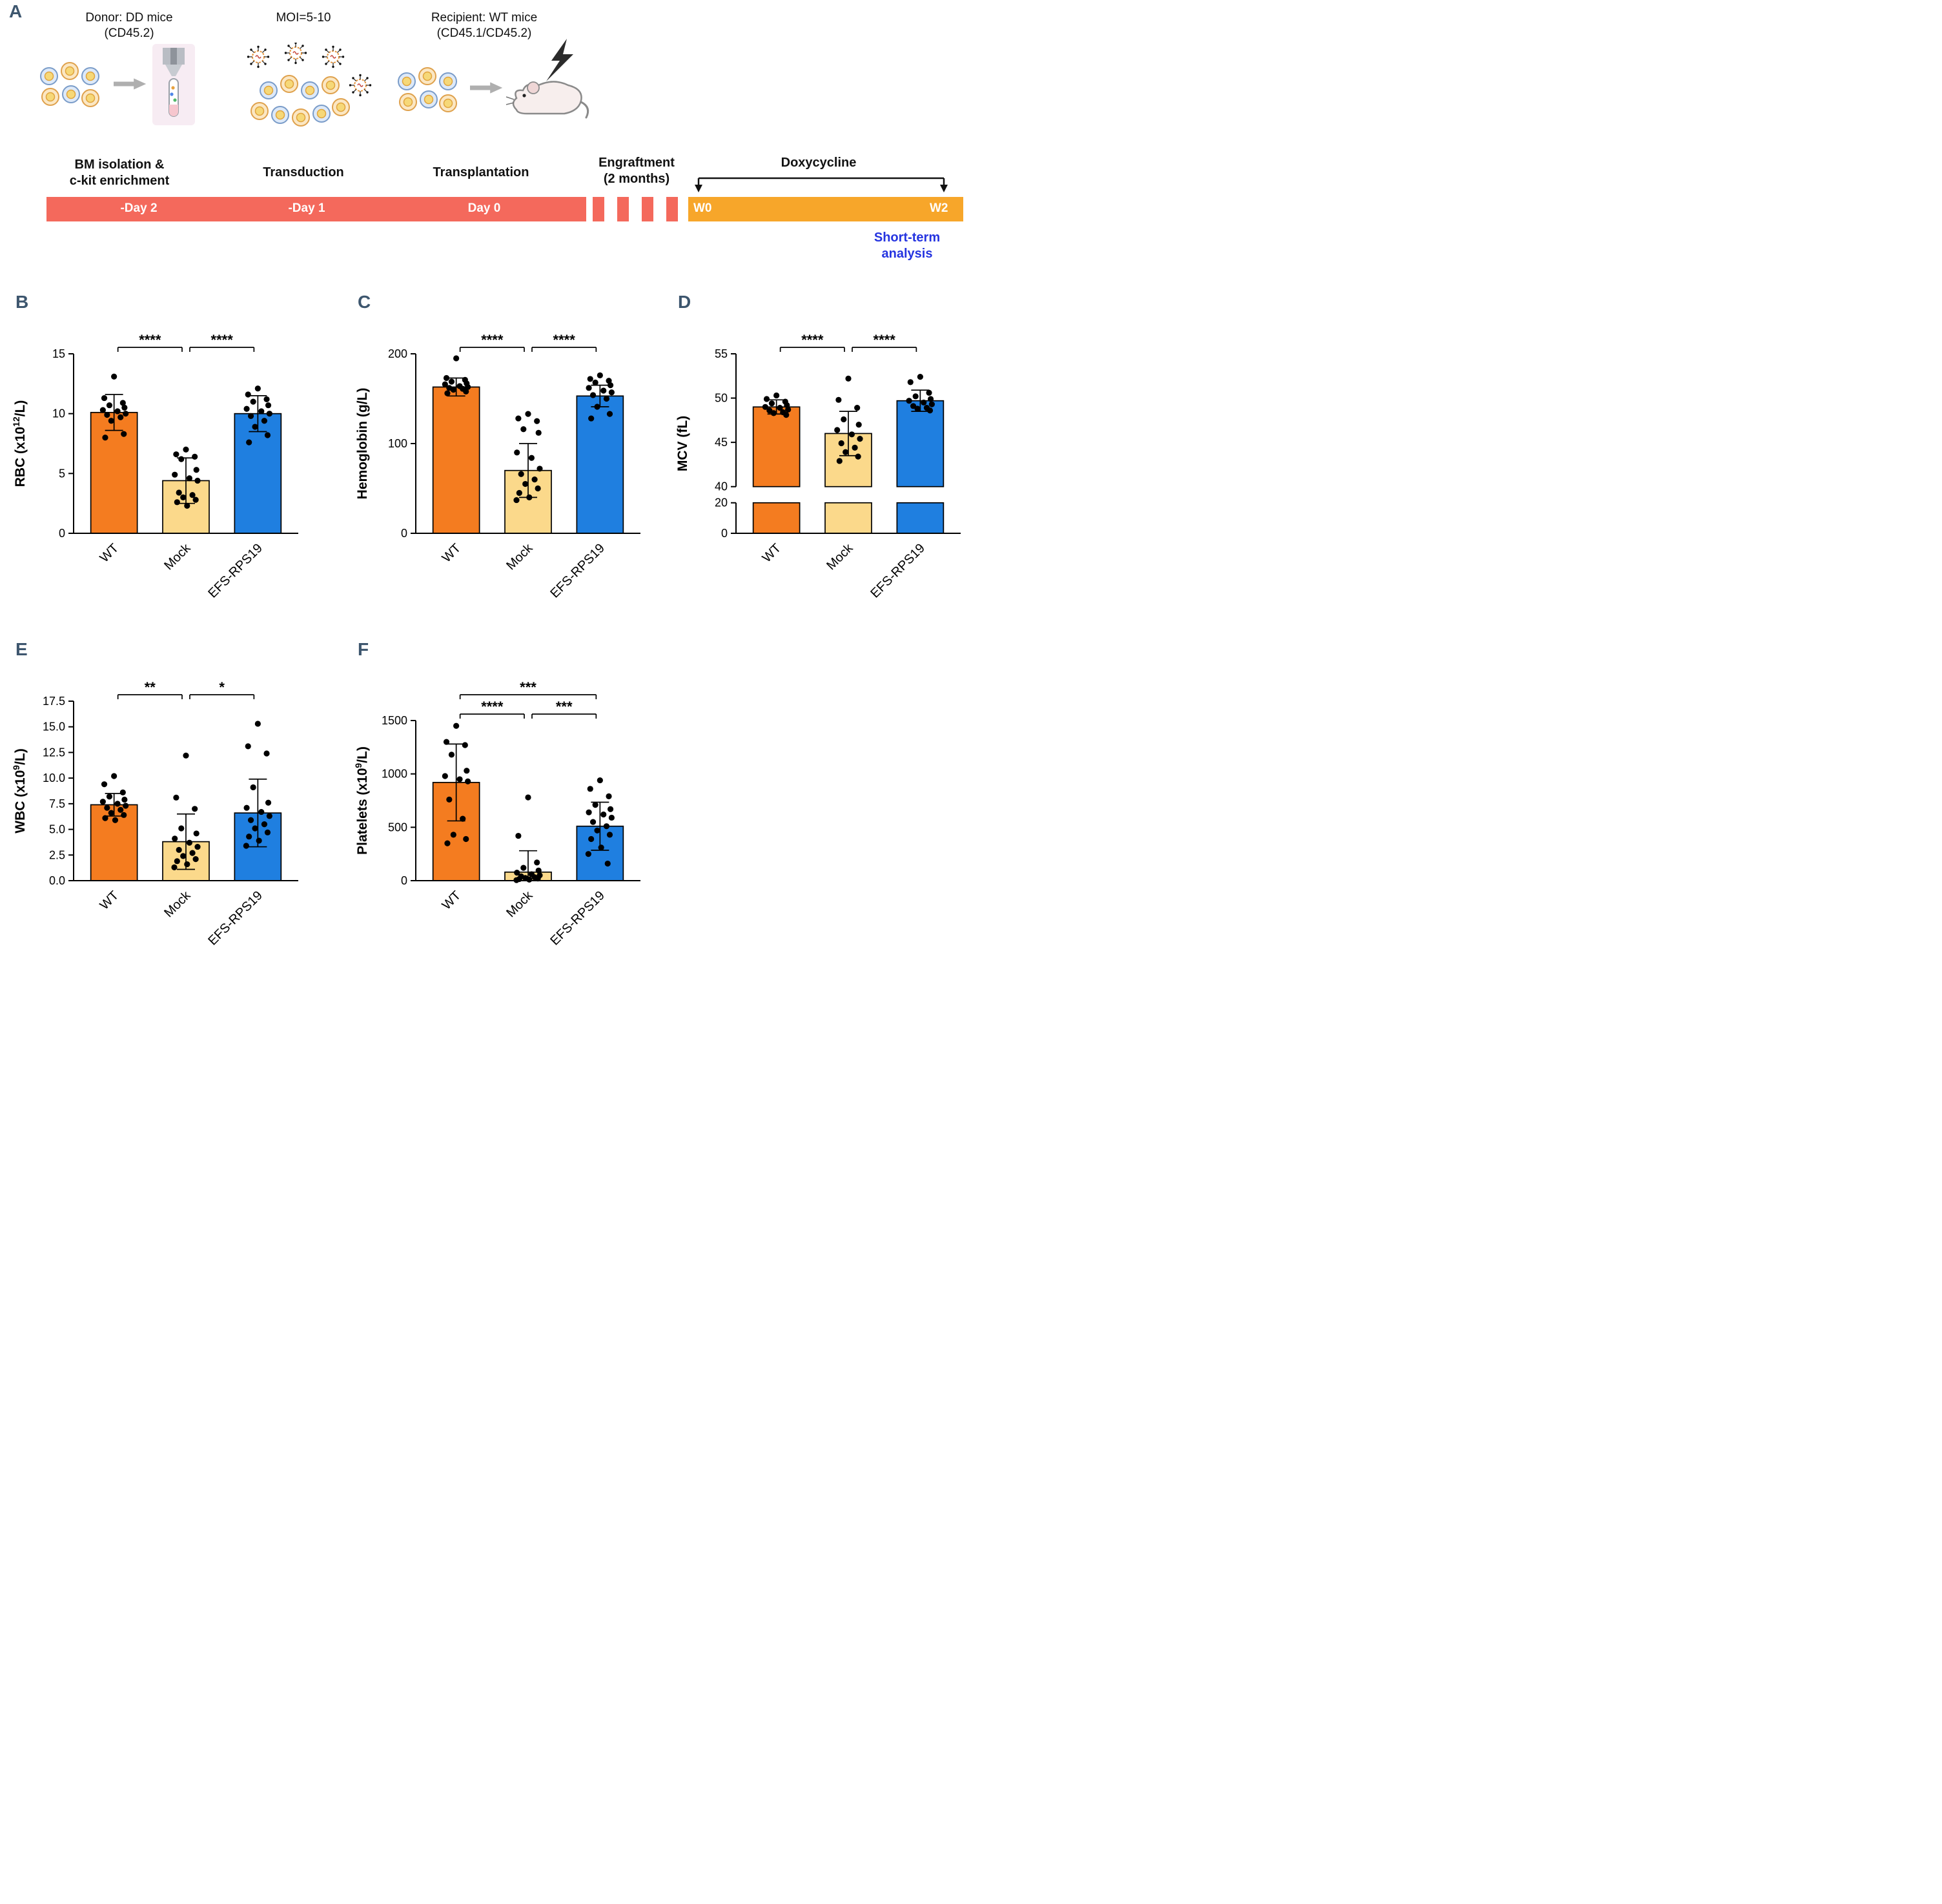 The width and height of the screenshot is (1942, 1904). What do you see at coordinates (57, 880) in the screenshot?
I see `y-tick-label: 0.0` at bounding box center [57, 880].